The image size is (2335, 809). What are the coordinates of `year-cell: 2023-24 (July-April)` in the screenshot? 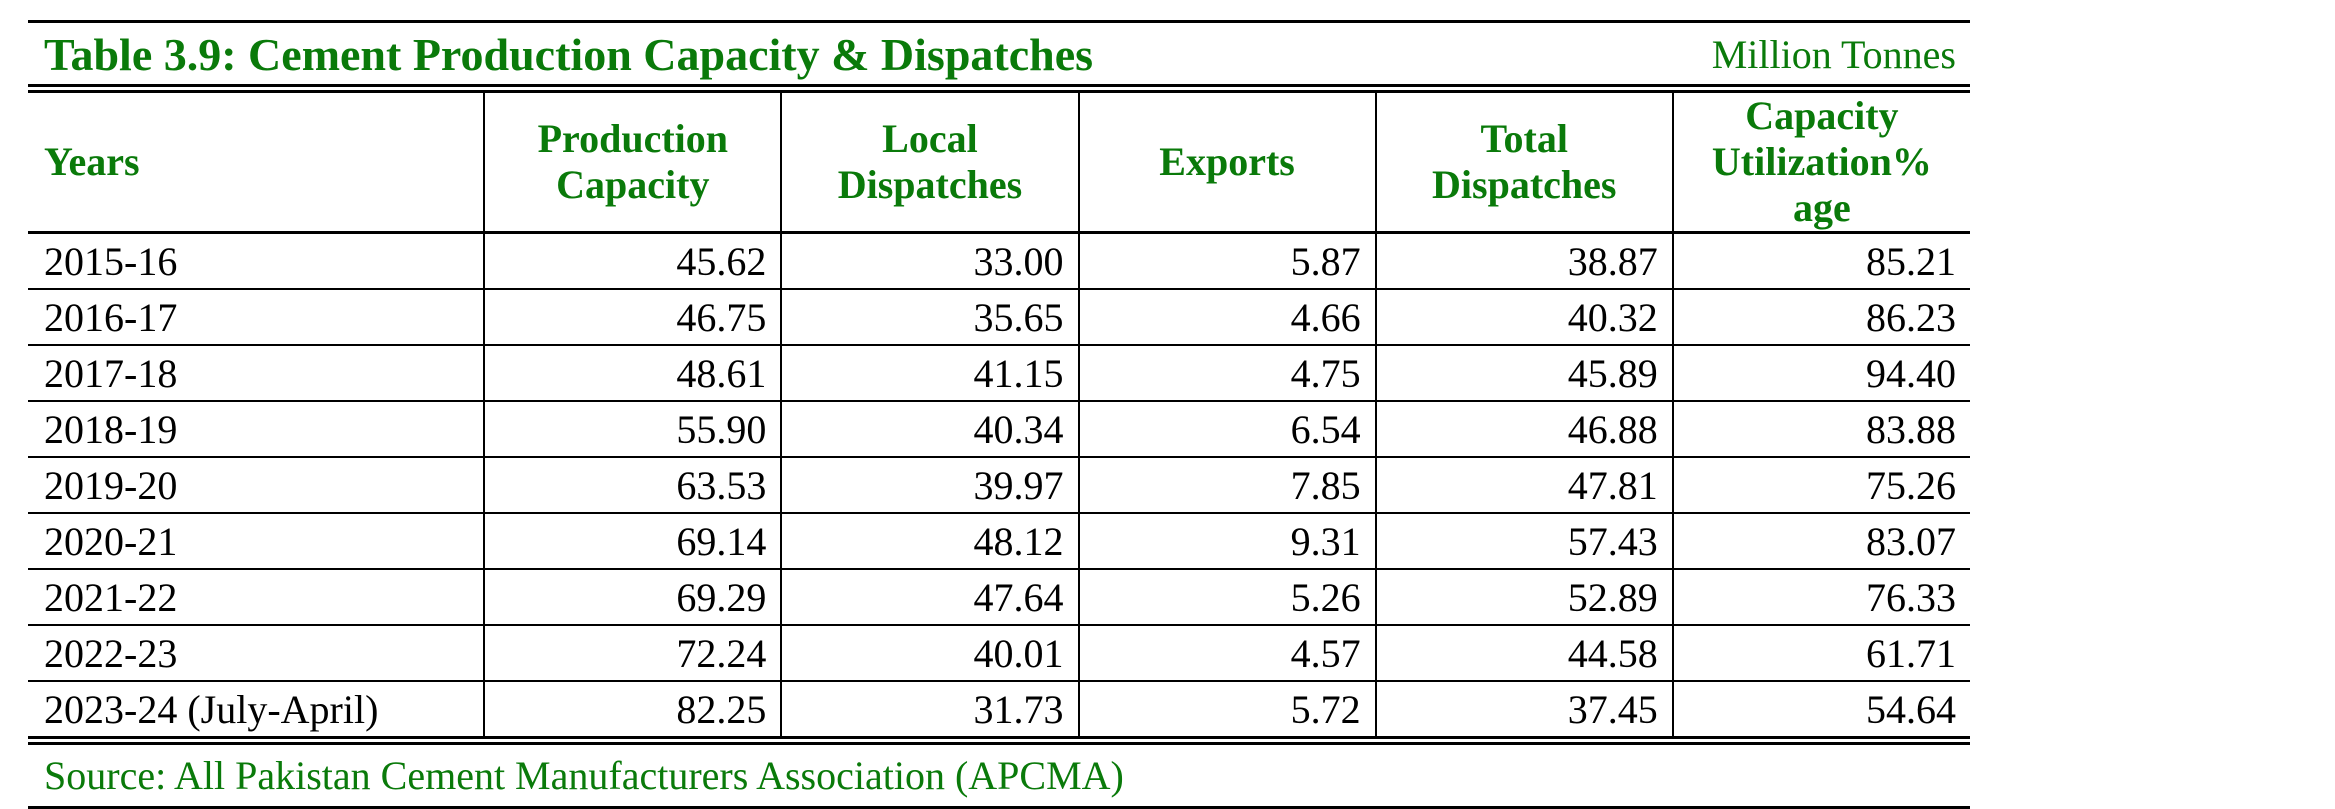 It's located at (257, 708).